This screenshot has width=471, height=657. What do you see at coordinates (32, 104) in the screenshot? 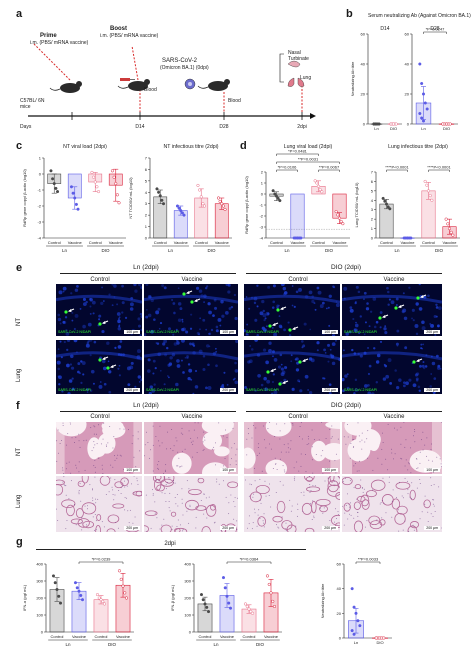
I see `mice-label: C57BL/ 6N mice` at bounding box center [32, 104].